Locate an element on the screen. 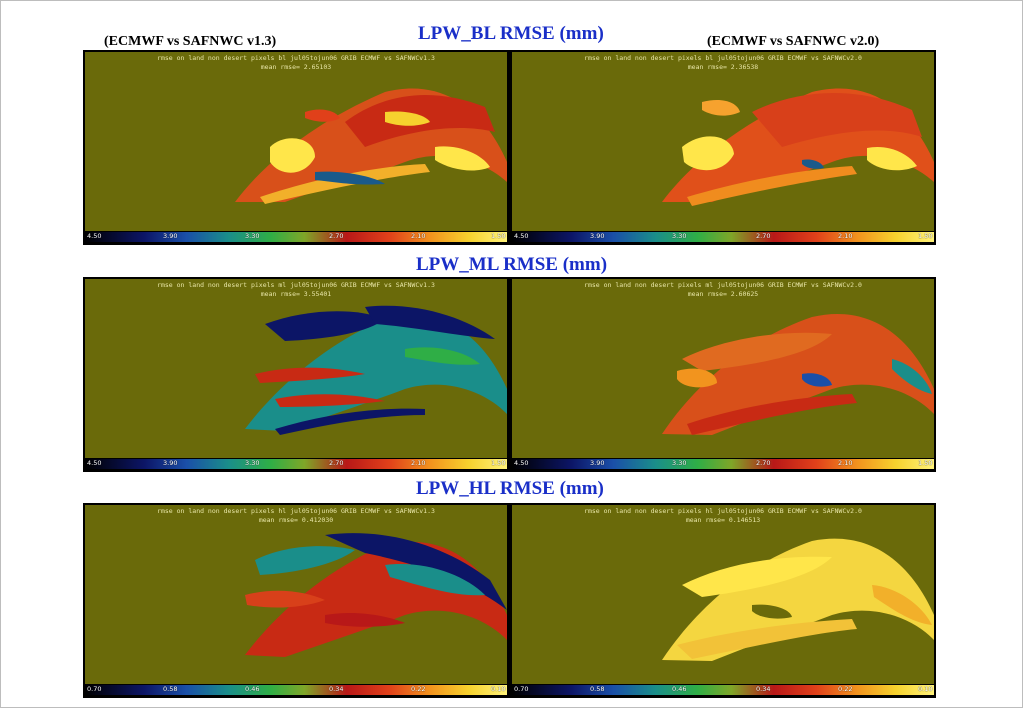 Image resolution: width=1023 pixels, height=708 pixels. right-column-label: (ECMWF vs SAFNWC v2.0) is located at coordinates (793, 41).